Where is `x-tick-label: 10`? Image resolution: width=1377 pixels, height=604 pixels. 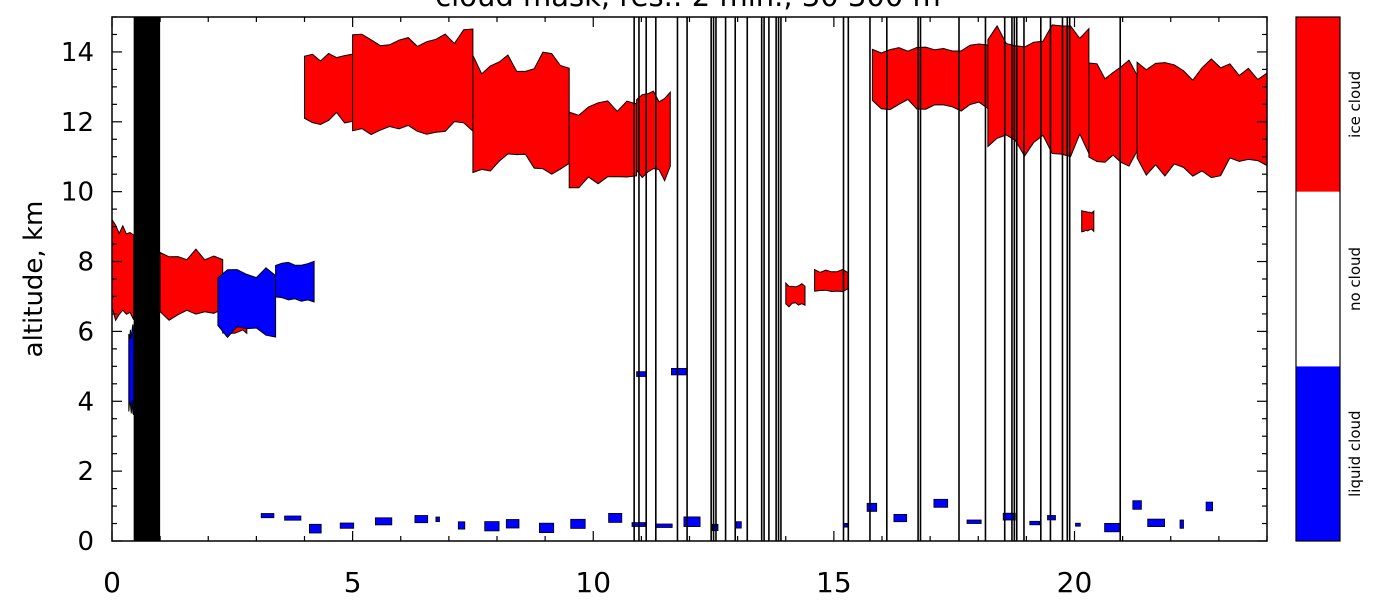
x-tick-label: 10 is located at coordinates (593, 582).